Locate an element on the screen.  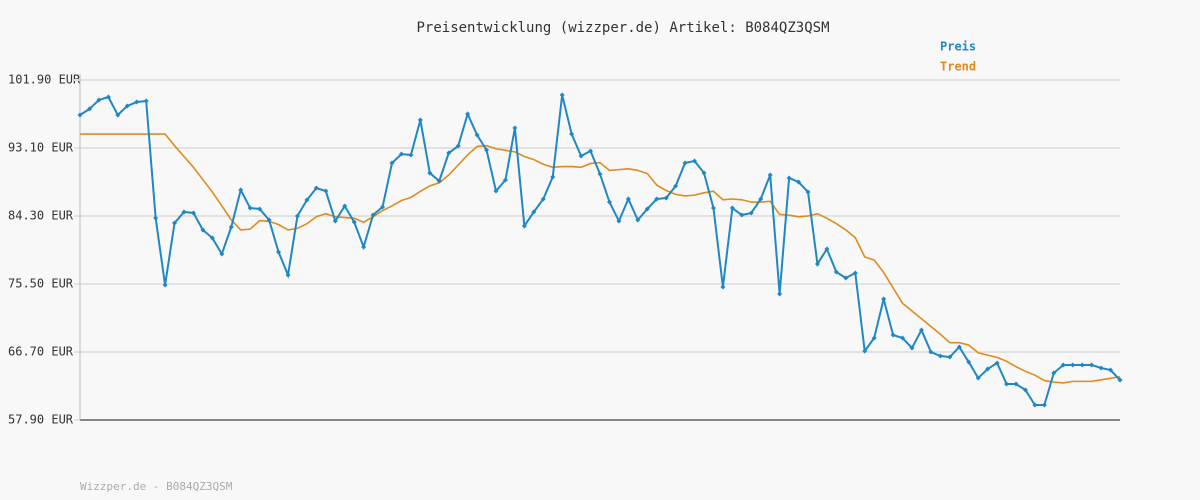
y-tick-label: 75.50 EUR is located at coordinates (41, 284).